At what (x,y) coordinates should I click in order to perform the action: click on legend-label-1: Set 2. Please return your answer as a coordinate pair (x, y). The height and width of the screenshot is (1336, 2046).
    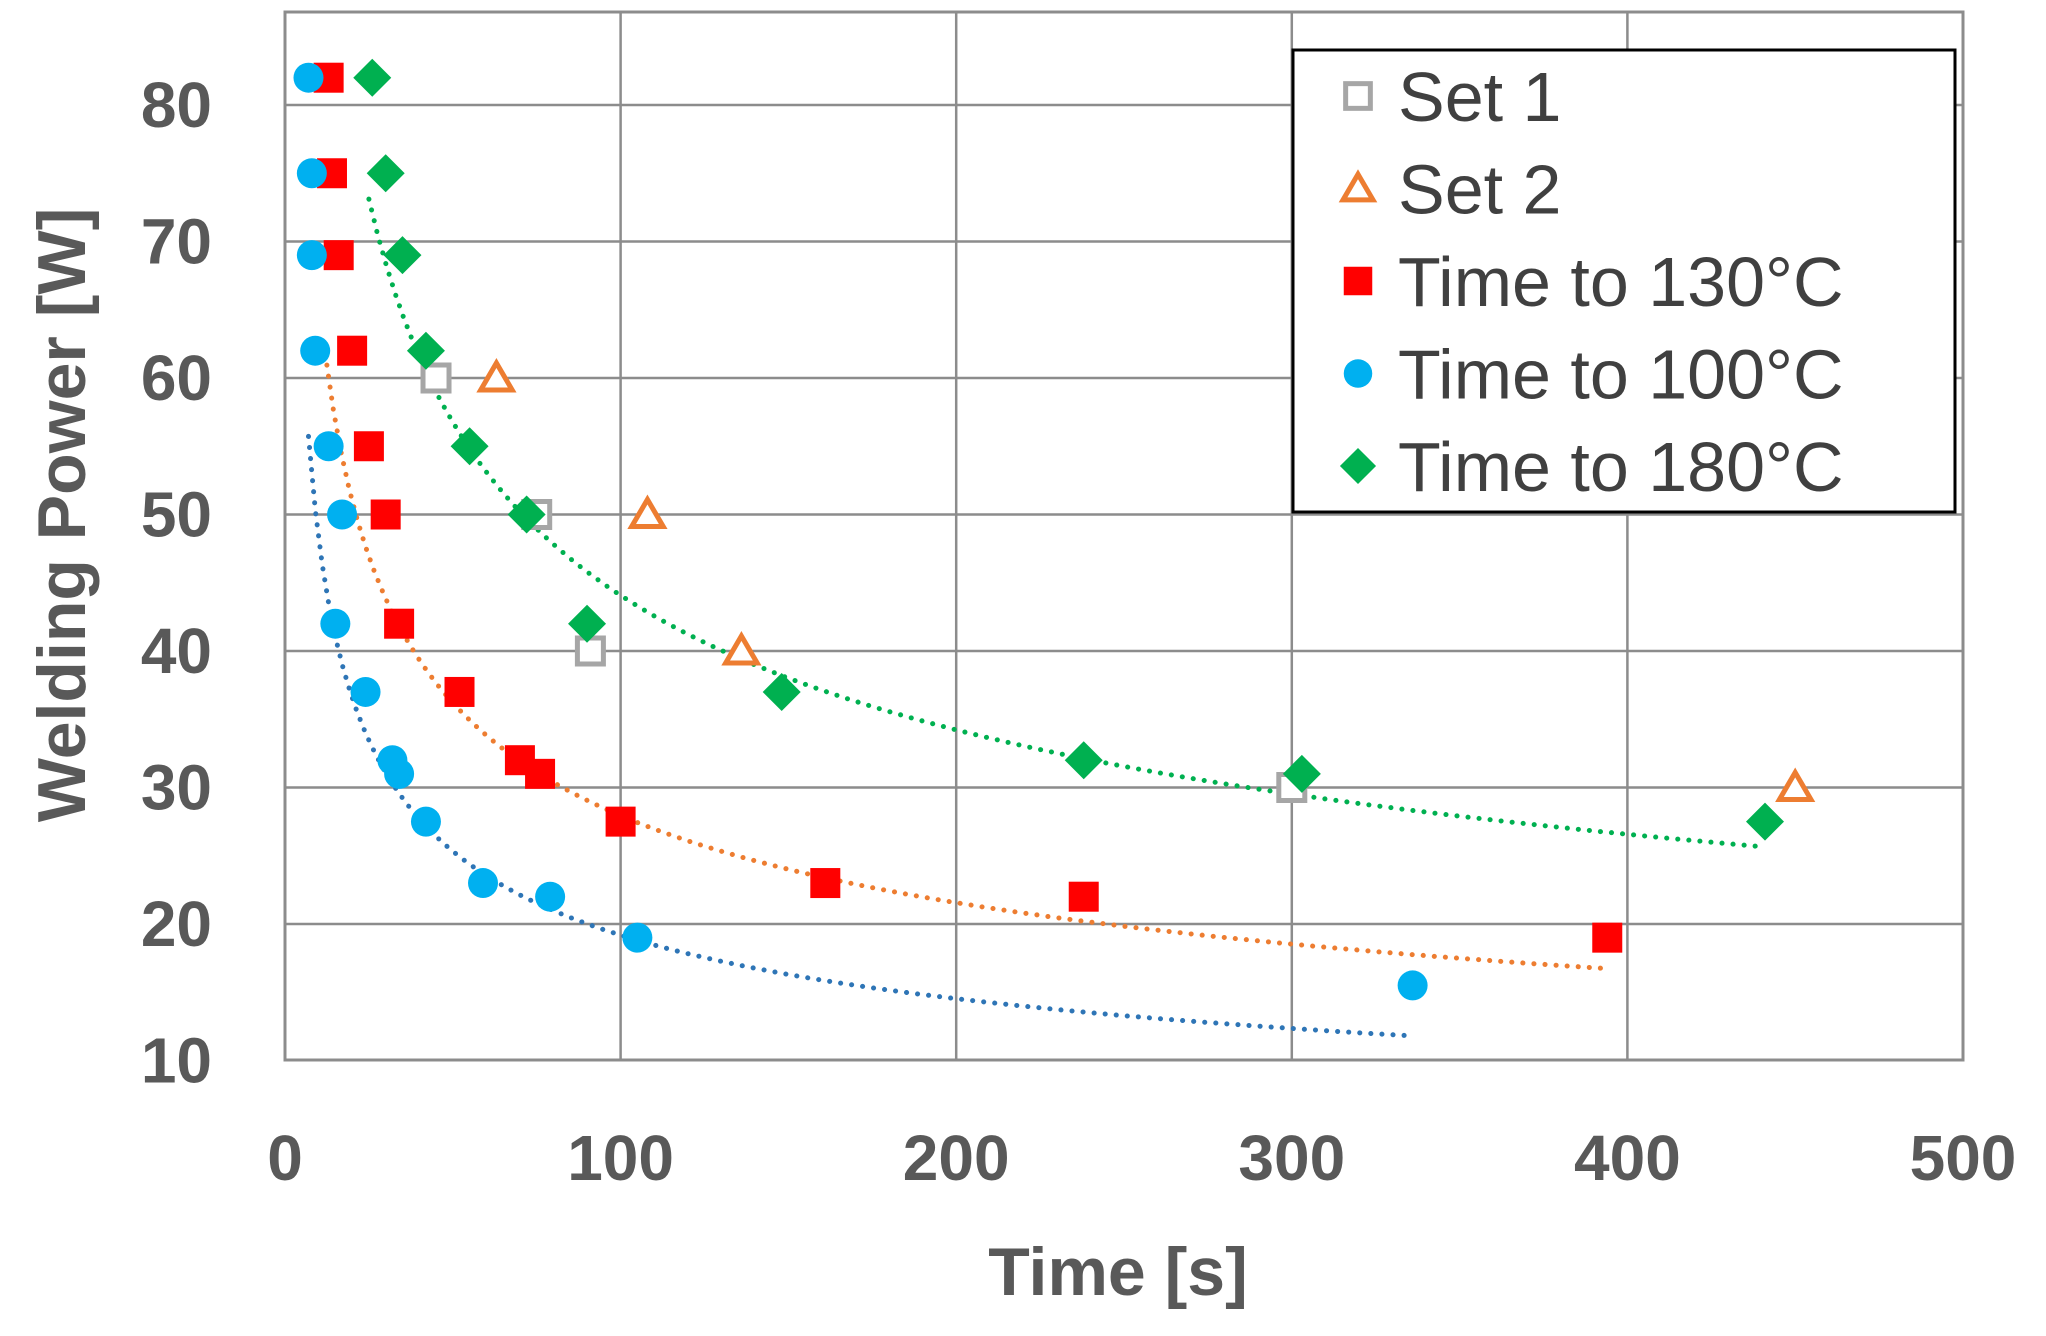
    Looking at the image, I should click on (1479, 190).